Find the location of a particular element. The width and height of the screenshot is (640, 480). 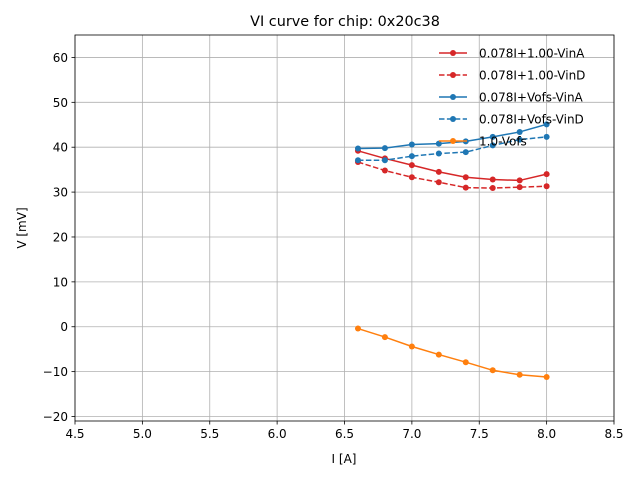

y-tick-label: 10 is located at coordinates (60, 282).